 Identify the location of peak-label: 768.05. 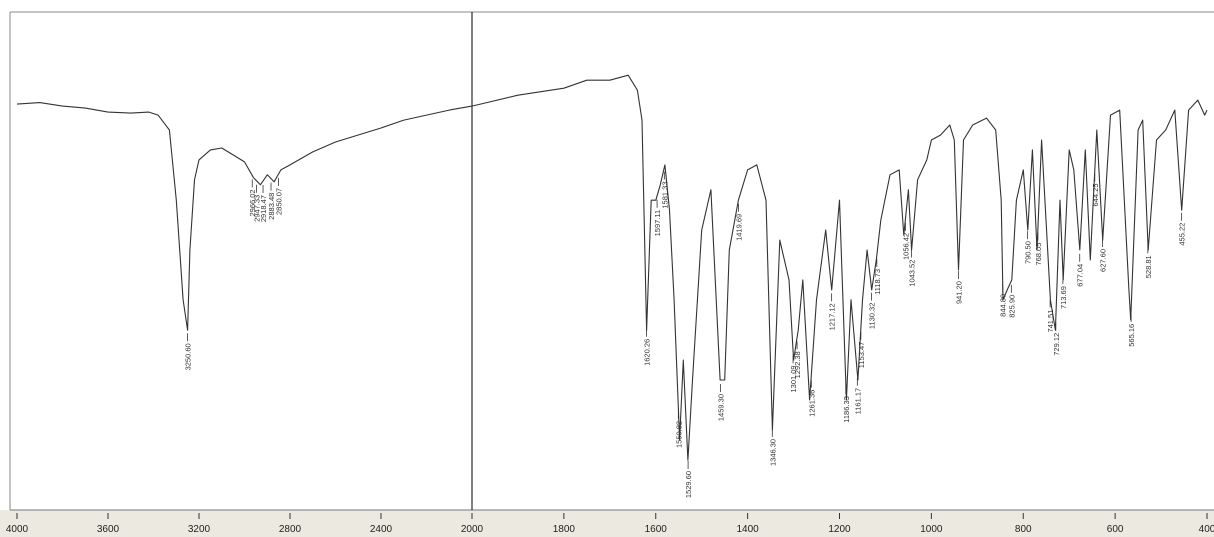
(1038, 254).